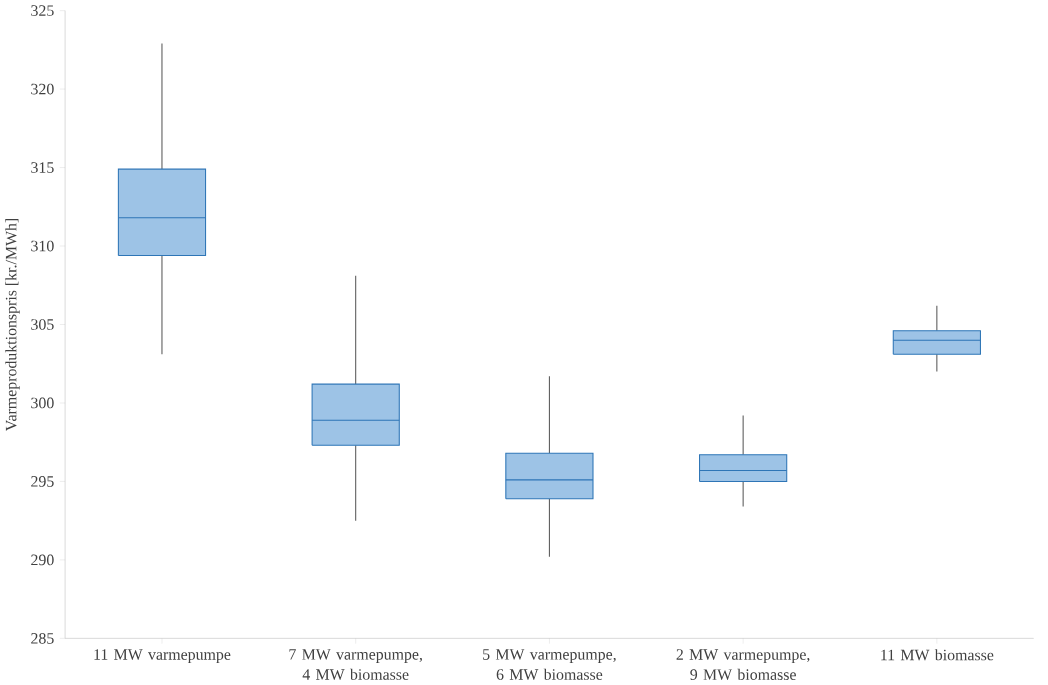  Describe the element at coordinates (42, 638) in the screenshot. I see `y-tick-label: 285` at that location.